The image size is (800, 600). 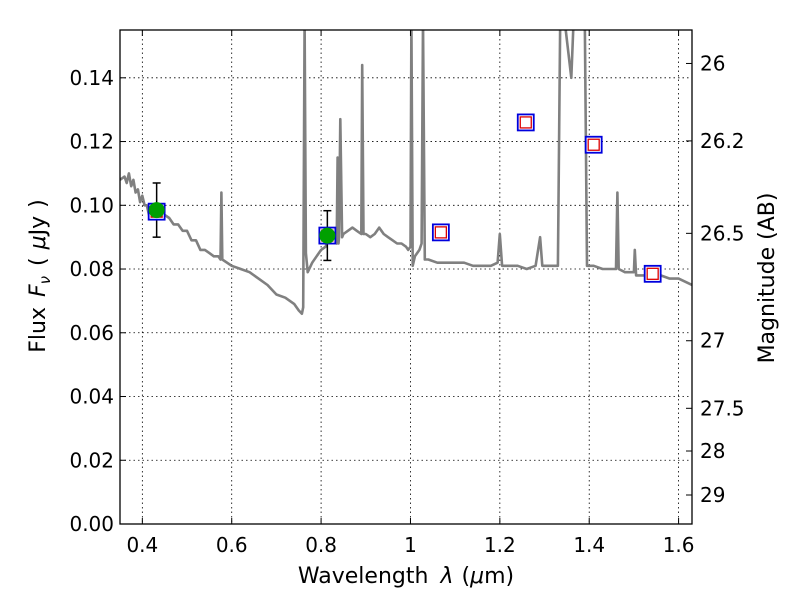 I want to click on y-tick-label: 0.10, so click(x=91, y=205).